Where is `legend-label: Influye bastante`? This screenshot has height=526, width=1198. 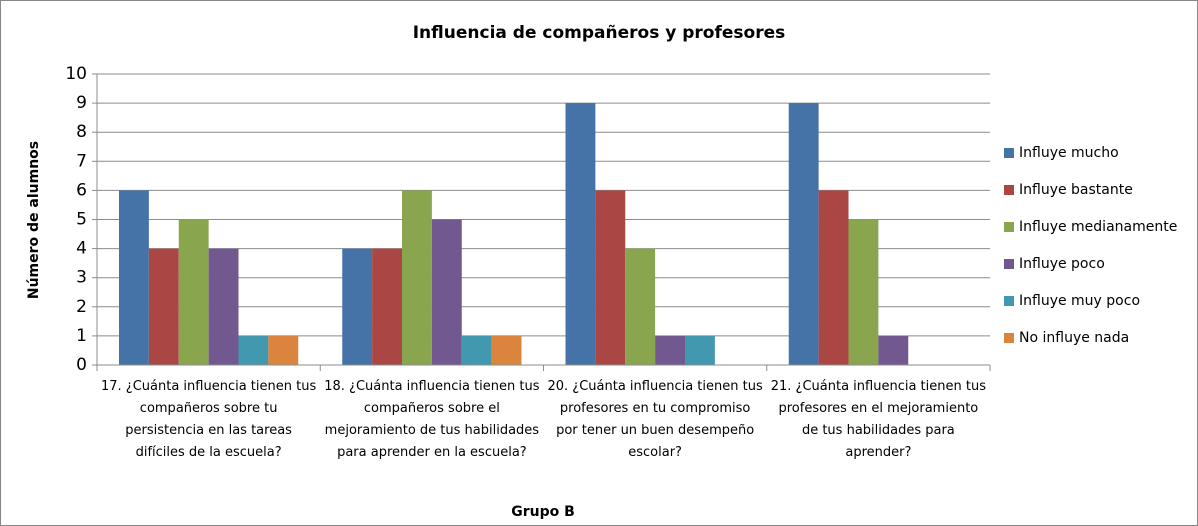
legend-label: Influye bastante is located at coordinates (1076, 190).